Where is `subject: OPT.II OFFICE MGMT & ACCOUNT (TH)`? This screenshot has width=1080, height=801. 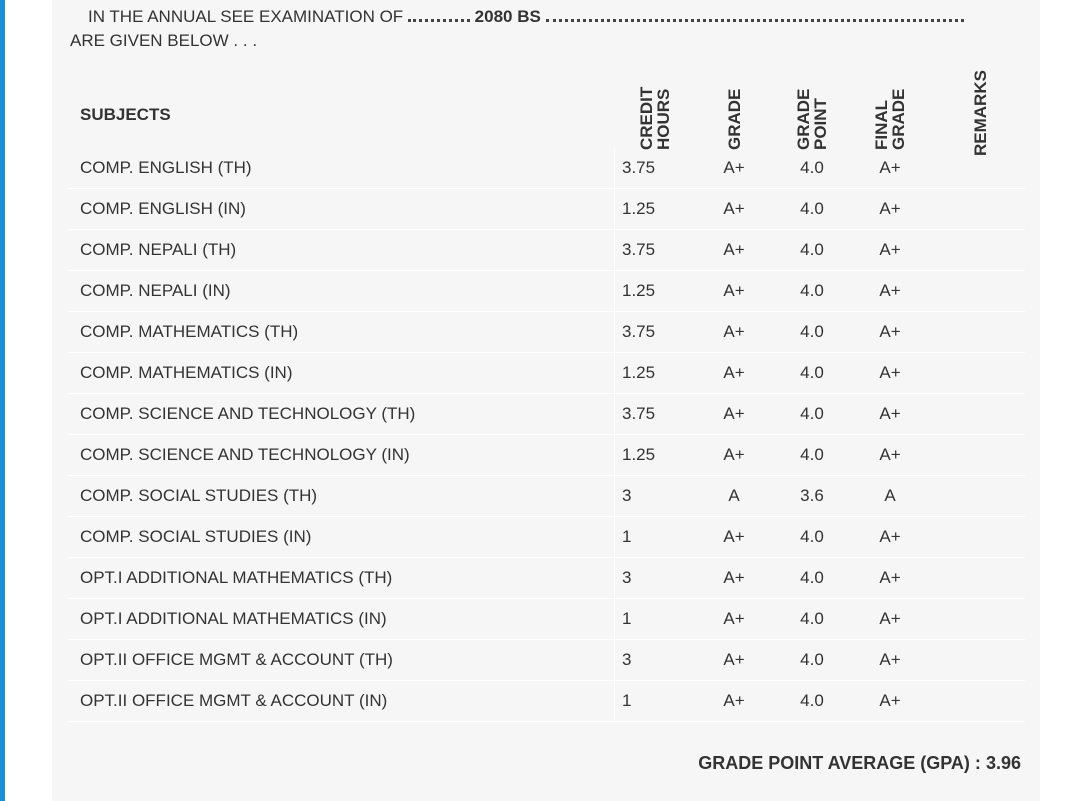
subject: OPT.II OFFICE MGMT & ACCOUNT (TH) is located at coordinates (236, 659).